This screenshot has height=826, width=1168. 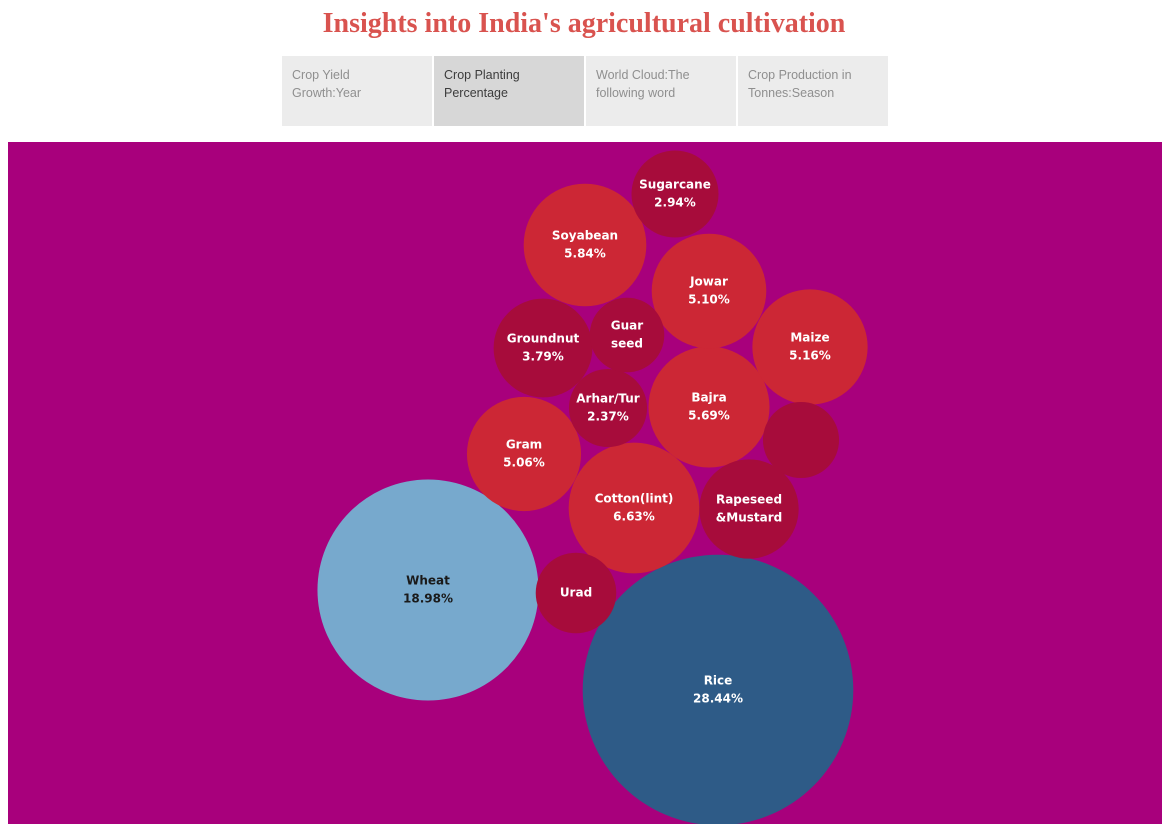 I want to click on bubble-name-label: Soyabean, so click(x=585, y=236).